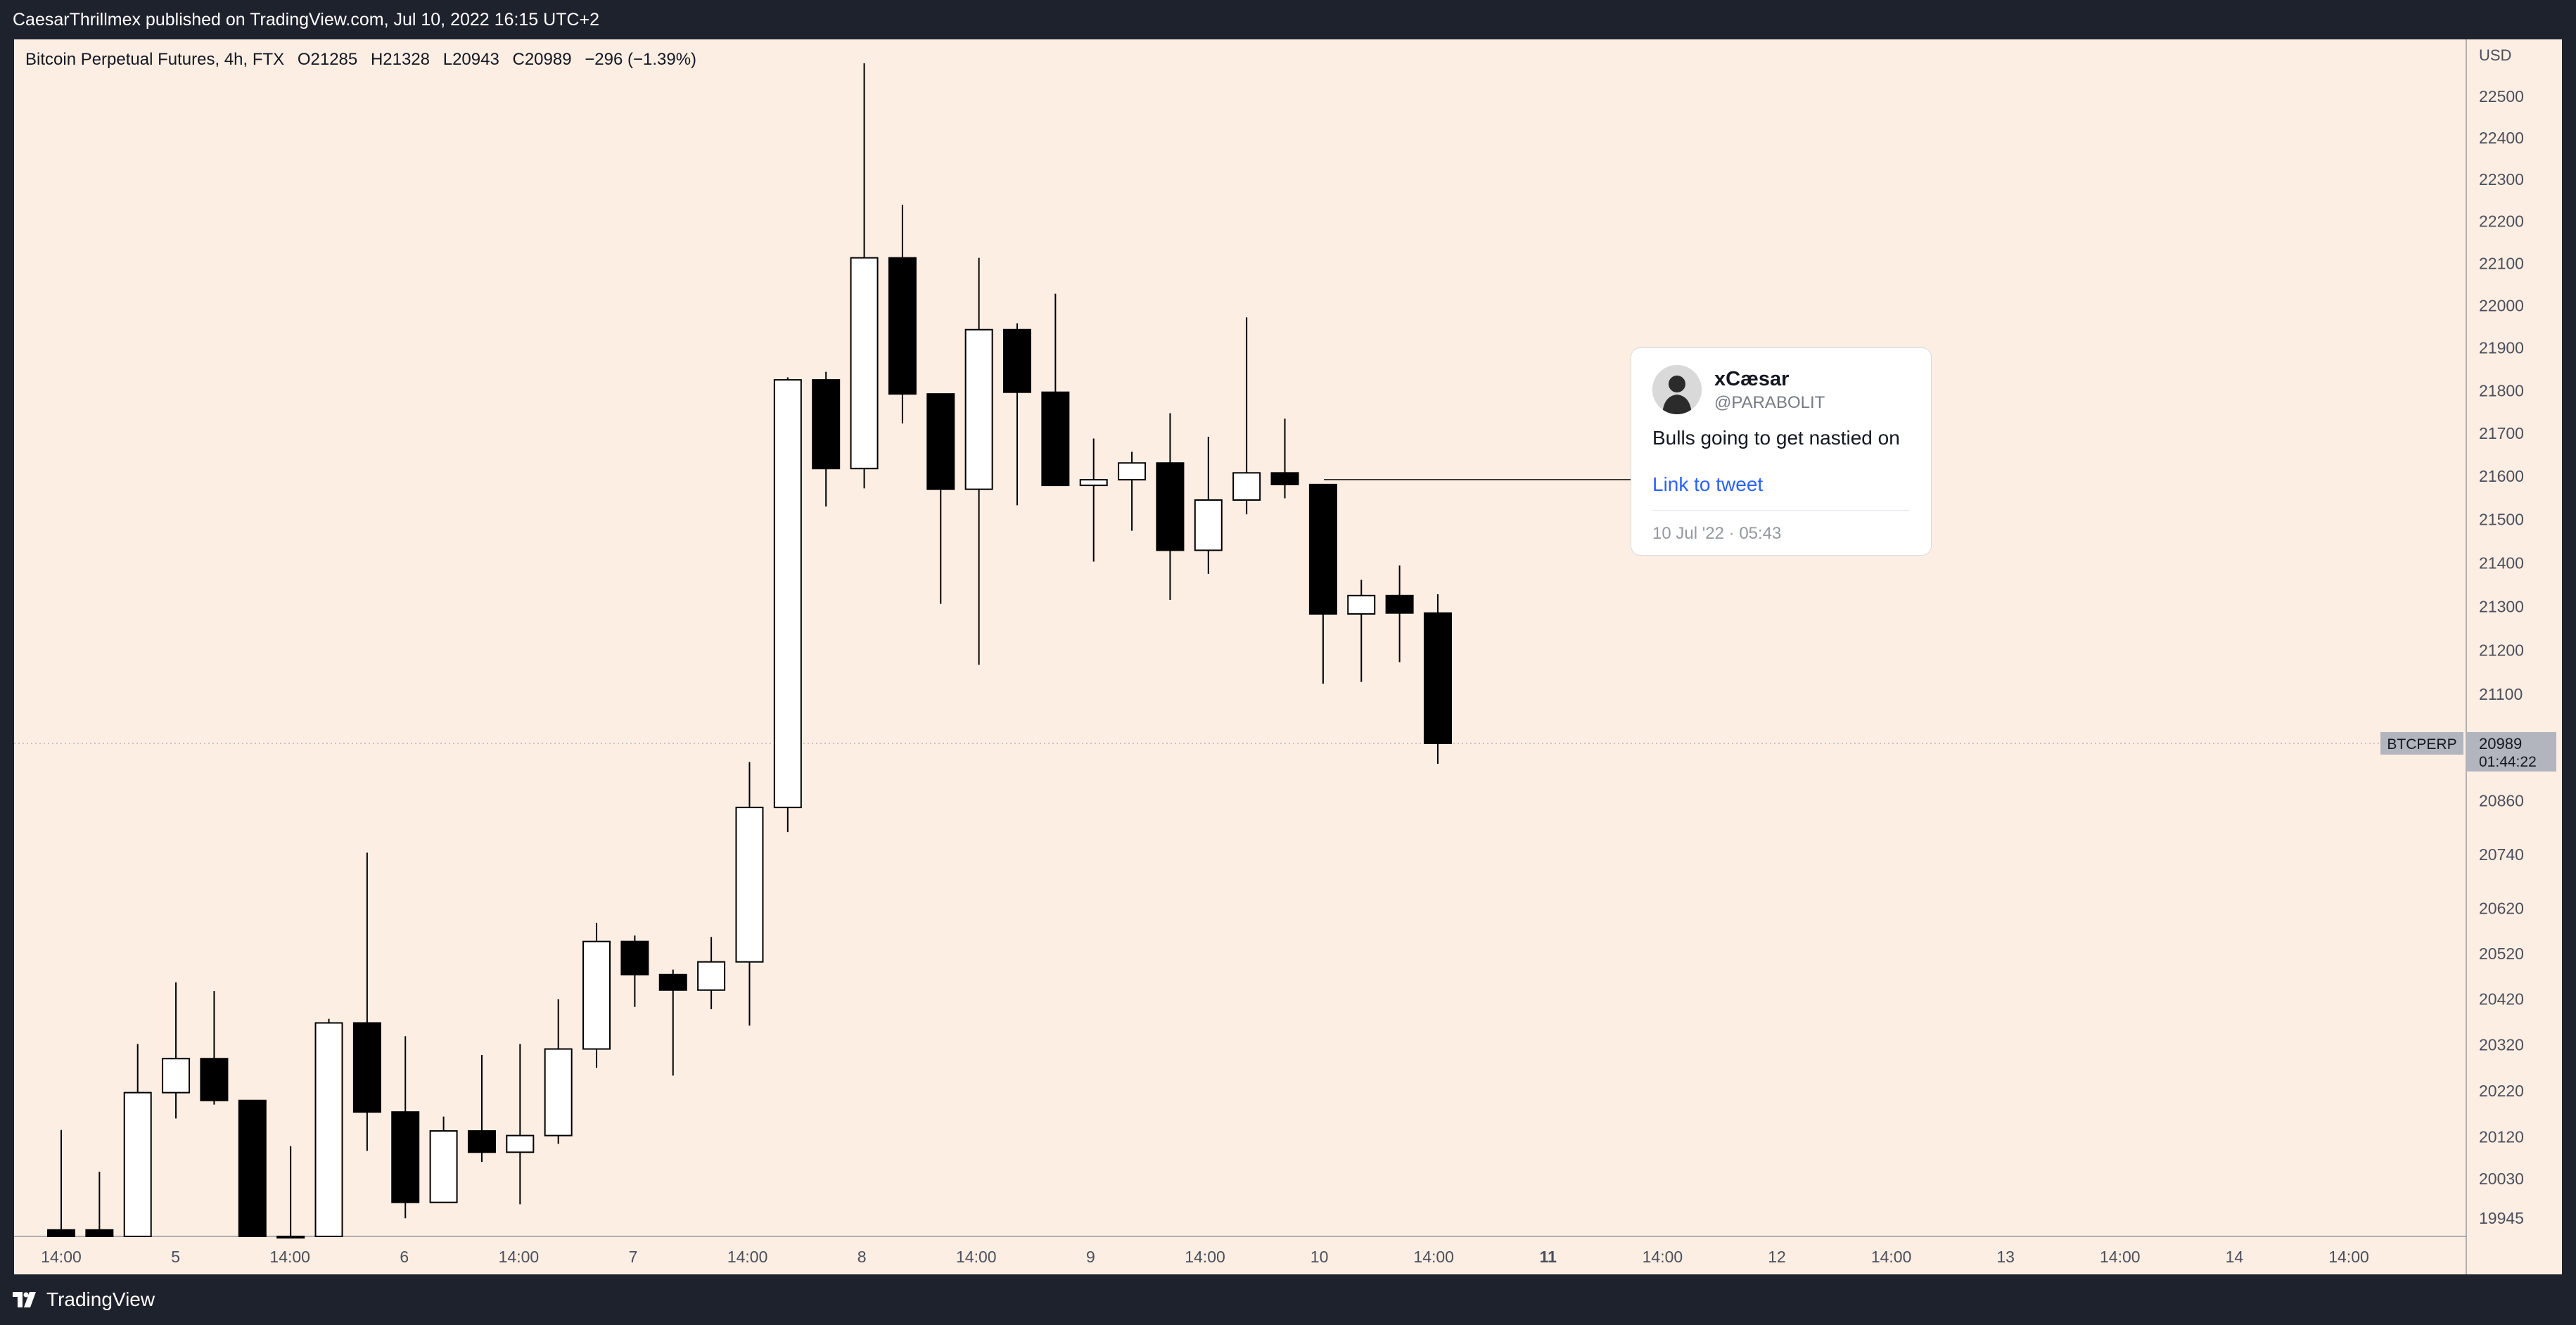 Image resolution: width=2576 pixels, height=1325 pixels. I want to click on currency-label: USD, so click(2495, 55).